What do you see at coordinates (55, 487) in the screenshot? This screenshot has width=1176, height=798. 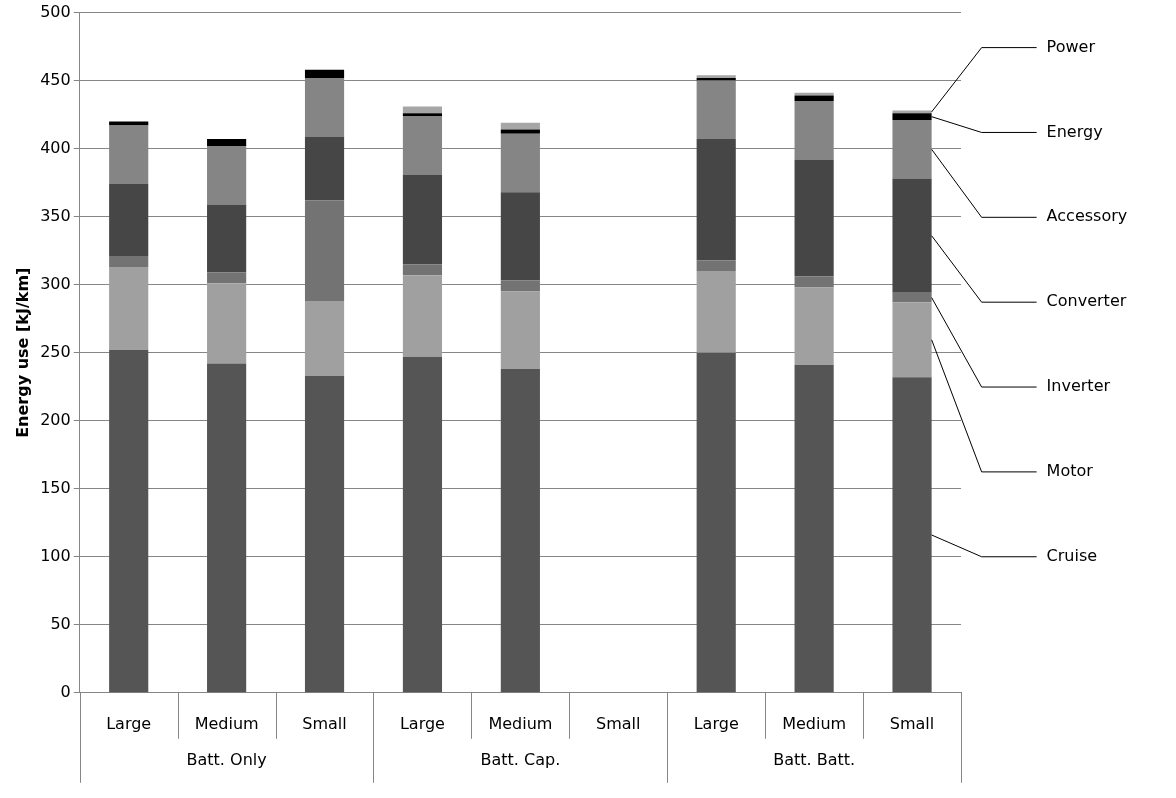 I see `y-tick-label: 150` at bounding box center [55, 487].